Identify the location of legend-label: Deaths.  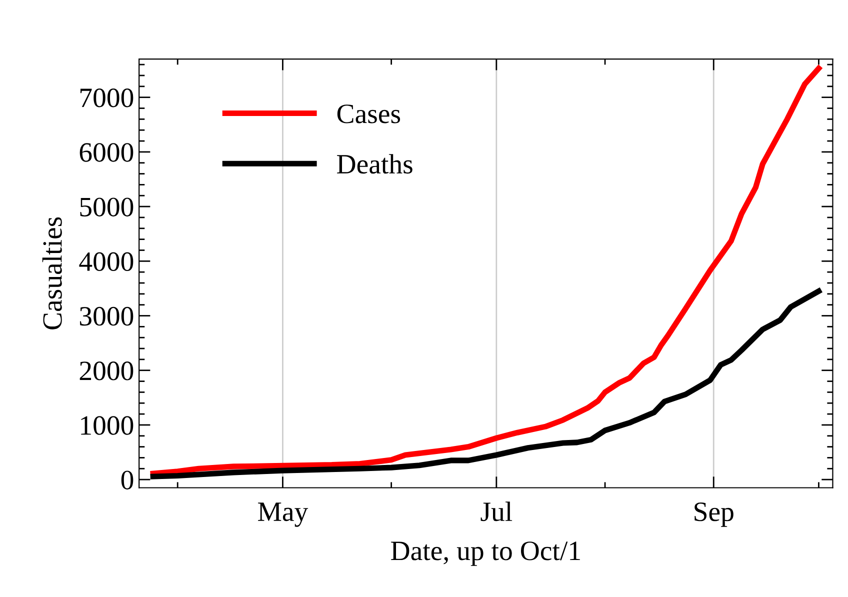
(374, 164).